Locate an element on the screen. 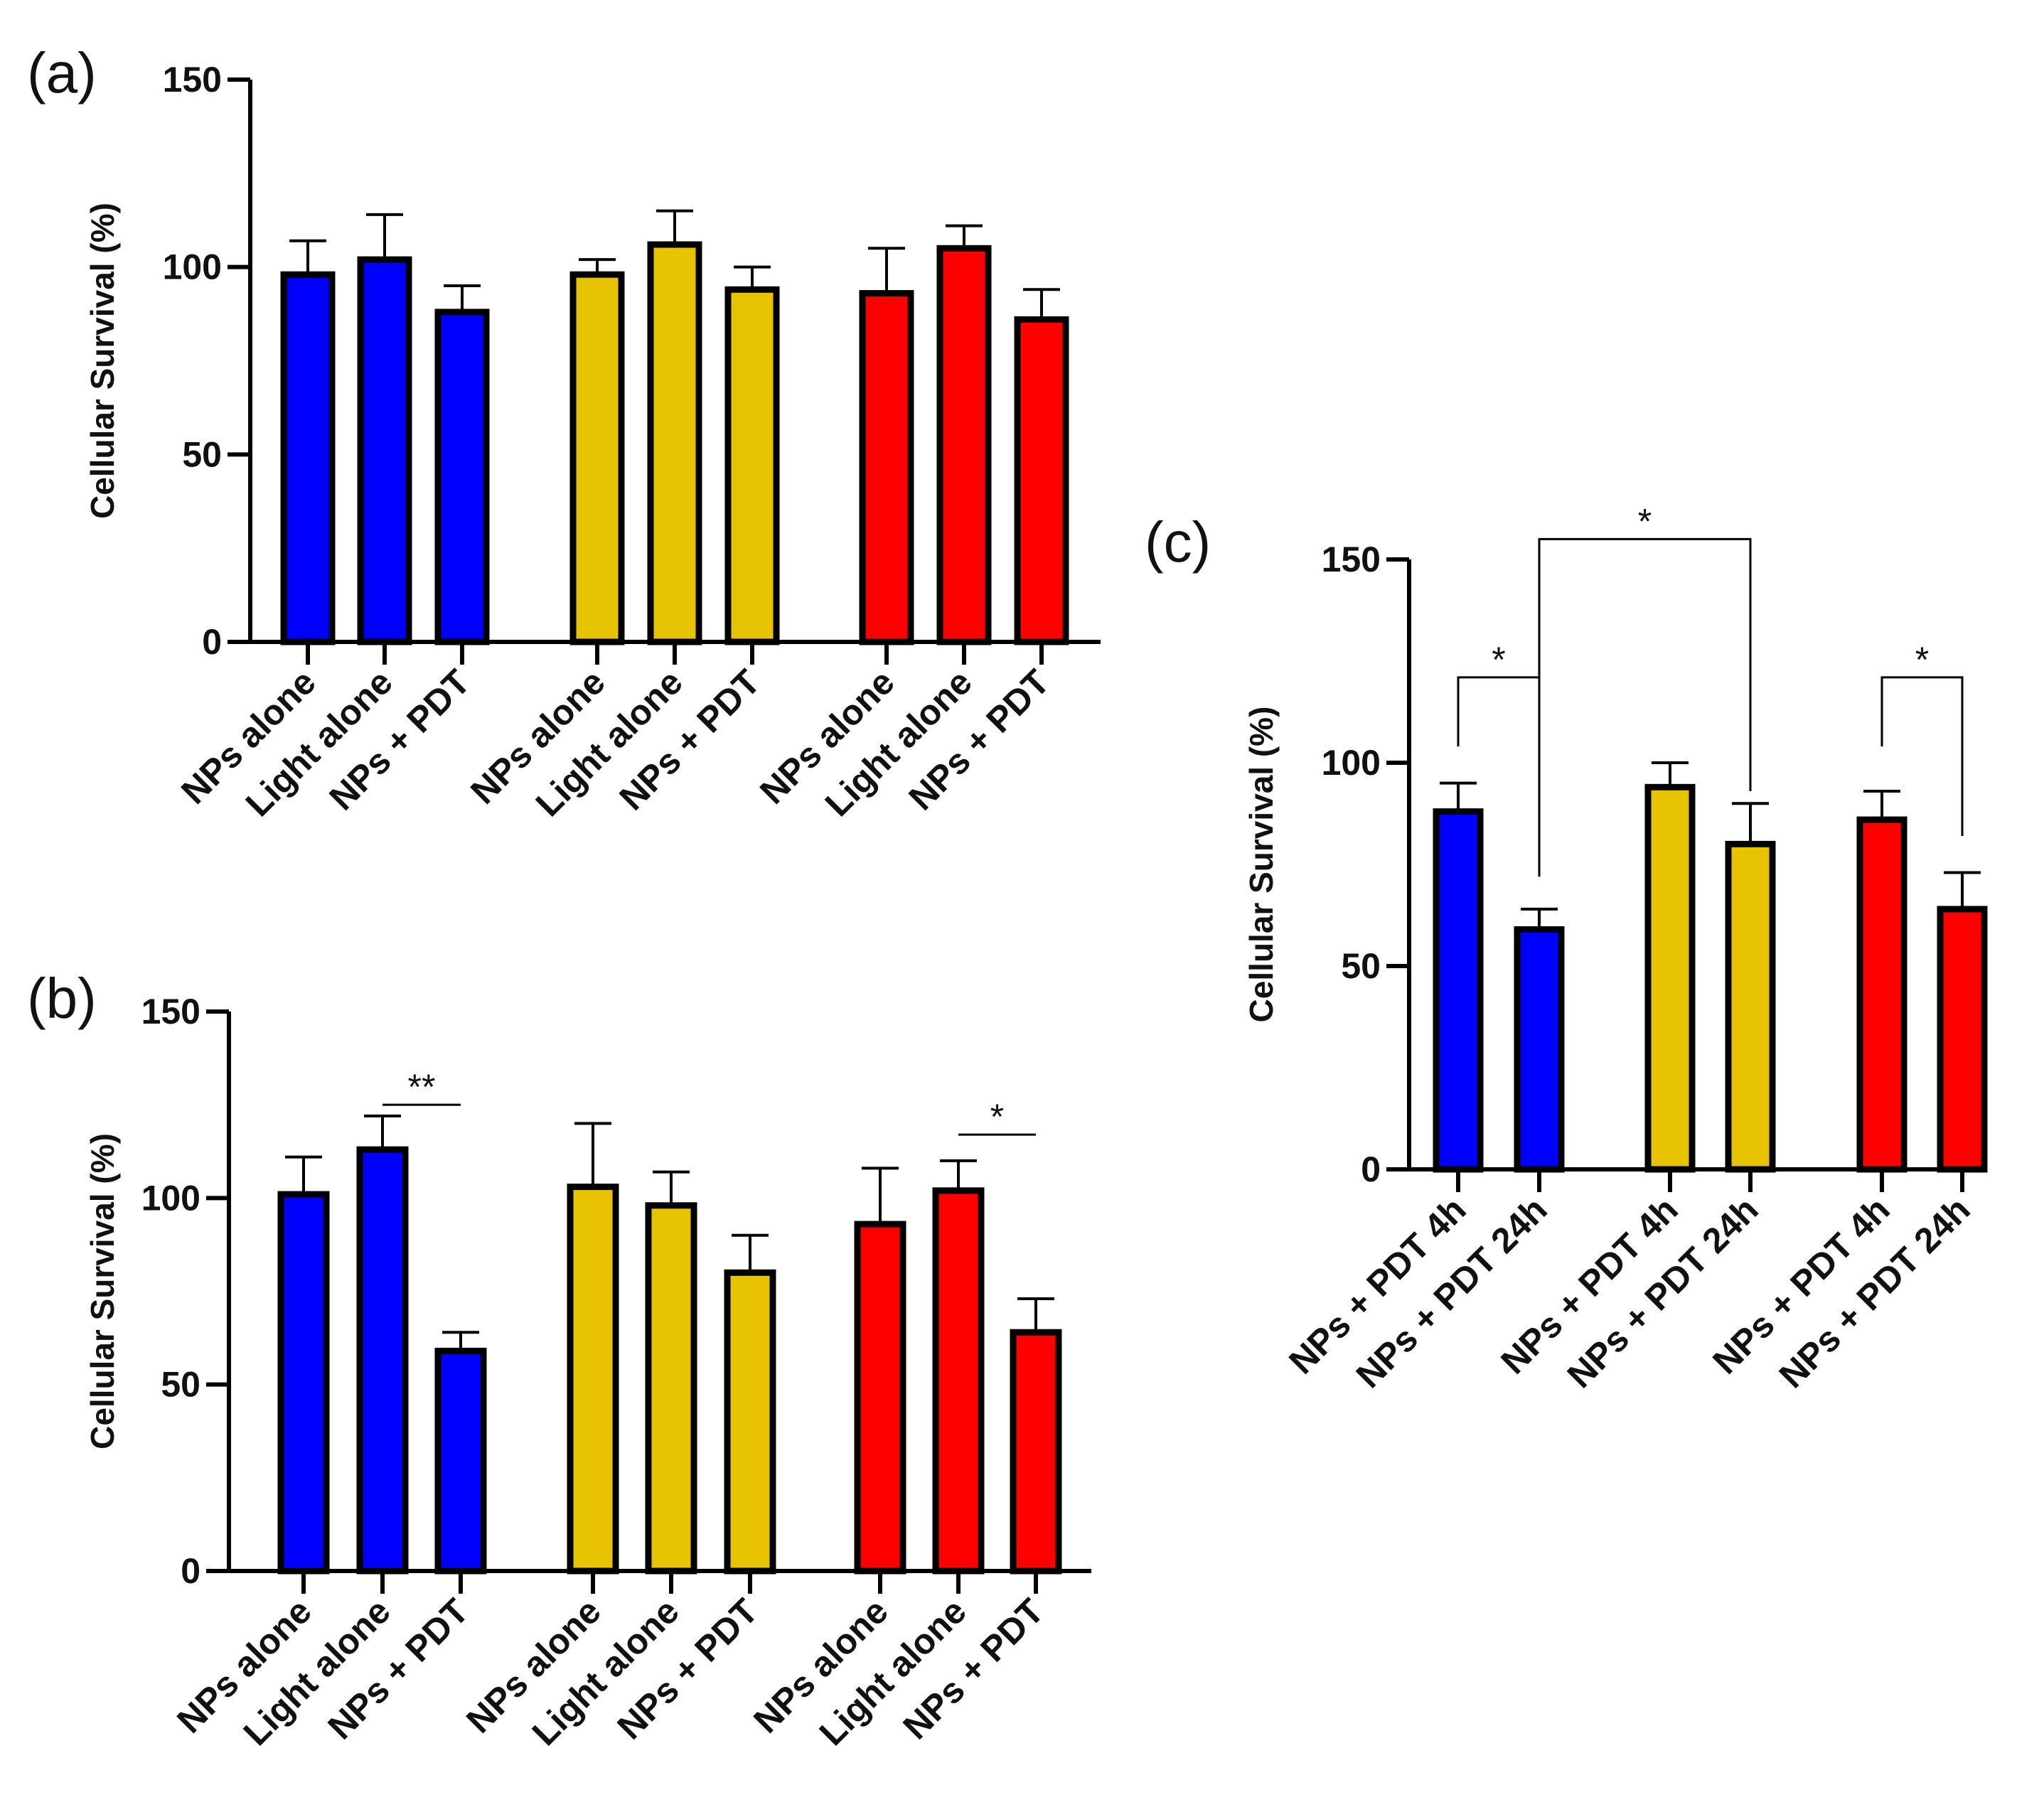 This screenshot has height=1807, width=2044. significance-marker: ** is located at coordinates (422, 1087).